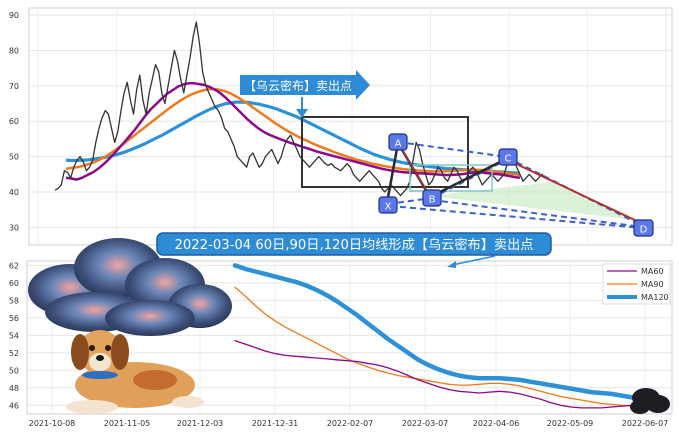  What do you see at coordinates (200, 423) in the screenshot?
I see `bottom-x-tick: 2021-12-03` at bounding box center [200, 423].